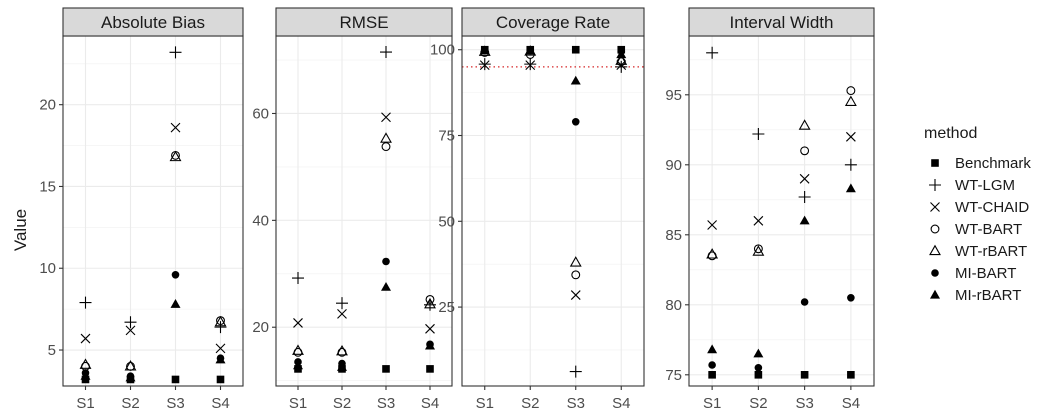 This screenshot has height=416, width=1057. I want to click on panel-title: Interval Width, so click(782, 22).